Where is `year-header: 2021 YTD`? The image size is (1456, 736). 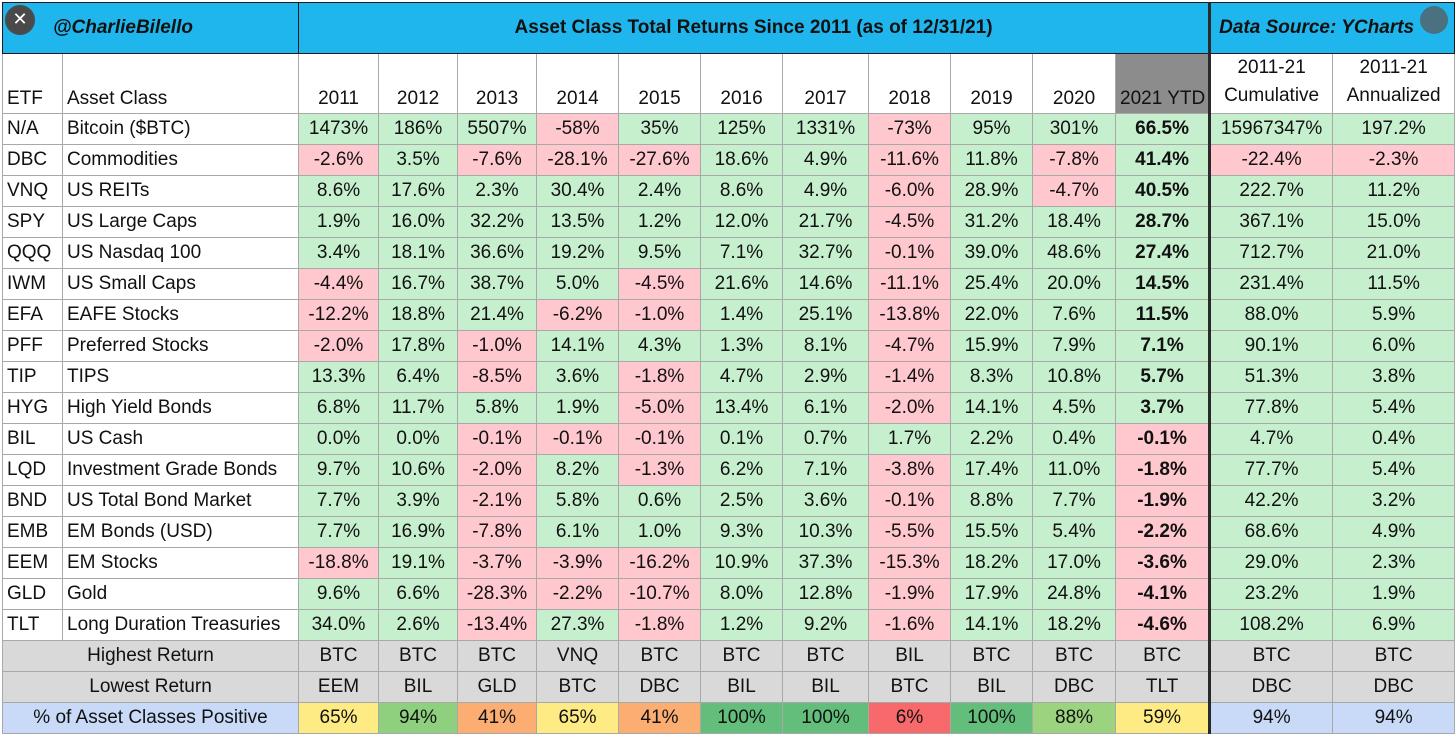 year-header: 2021 YTD is located at coordinates (1163, 83).